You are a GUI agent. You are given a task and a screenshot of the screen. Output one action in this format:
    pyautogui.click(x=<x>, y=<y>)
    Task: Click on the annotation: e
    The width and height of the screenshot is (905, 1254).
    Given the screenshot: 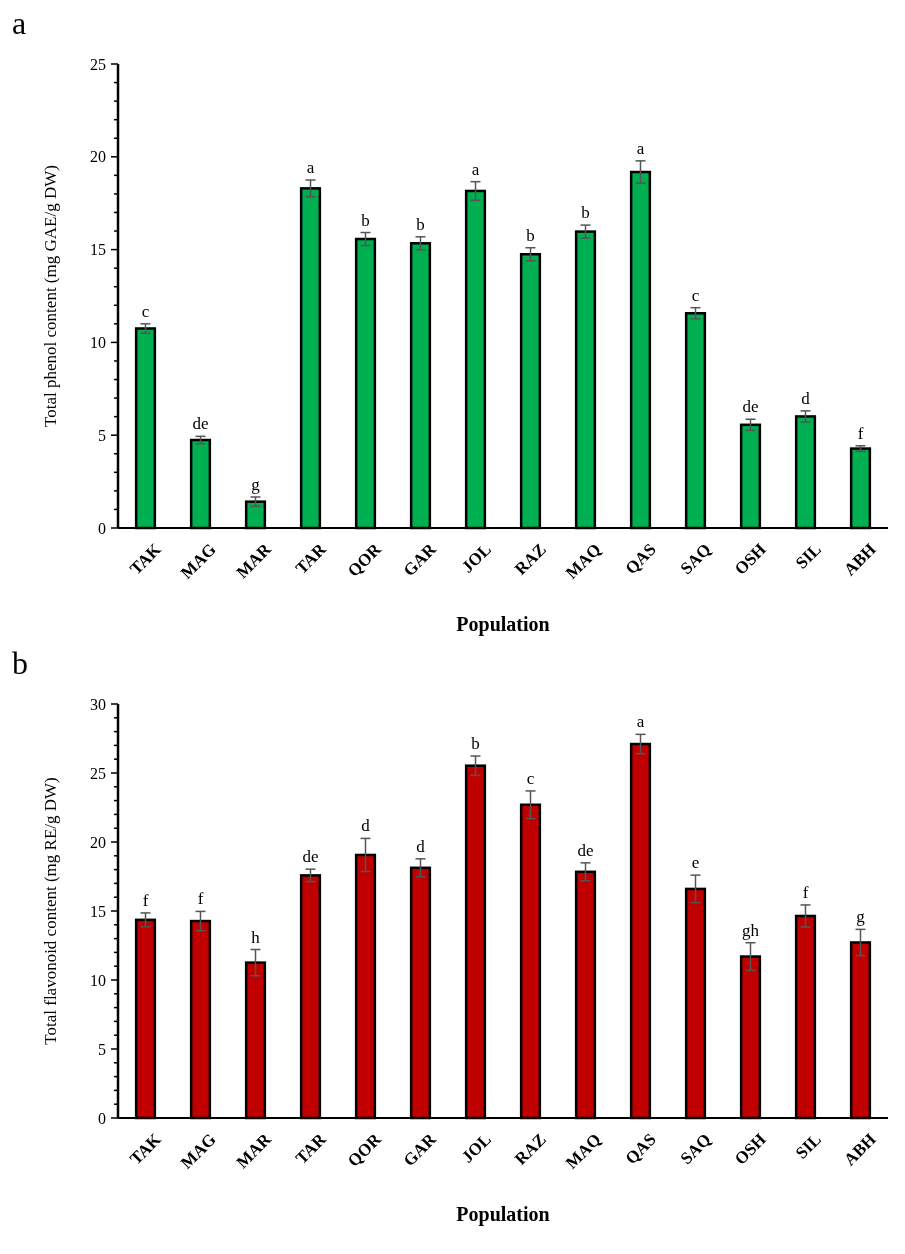 What is the action you would take?
    pyautogui.click(x=695, y=863)
    